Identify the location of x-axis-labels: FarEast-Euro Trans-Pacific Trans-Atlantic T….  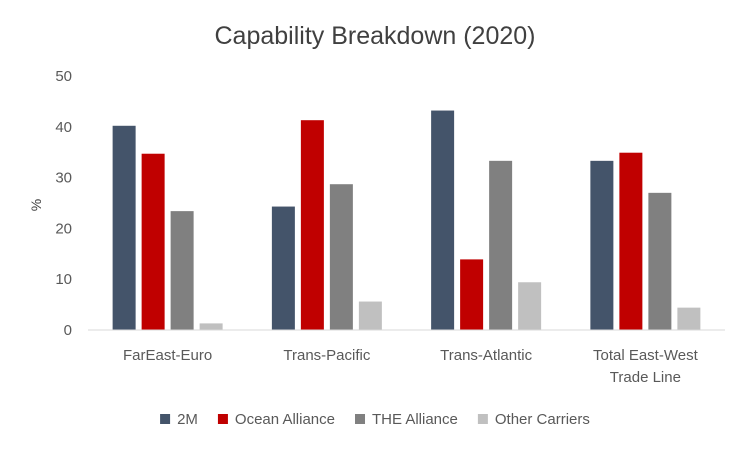
(411, 366).